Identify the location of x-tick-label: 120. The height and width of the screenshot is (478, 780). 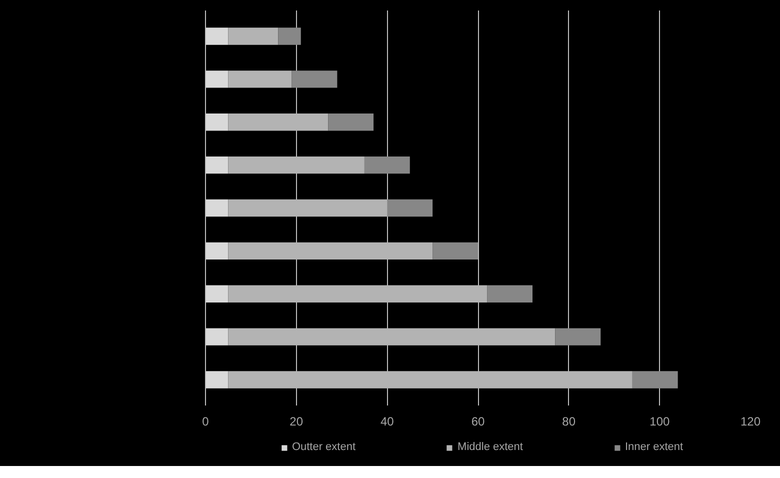
(750, 421).